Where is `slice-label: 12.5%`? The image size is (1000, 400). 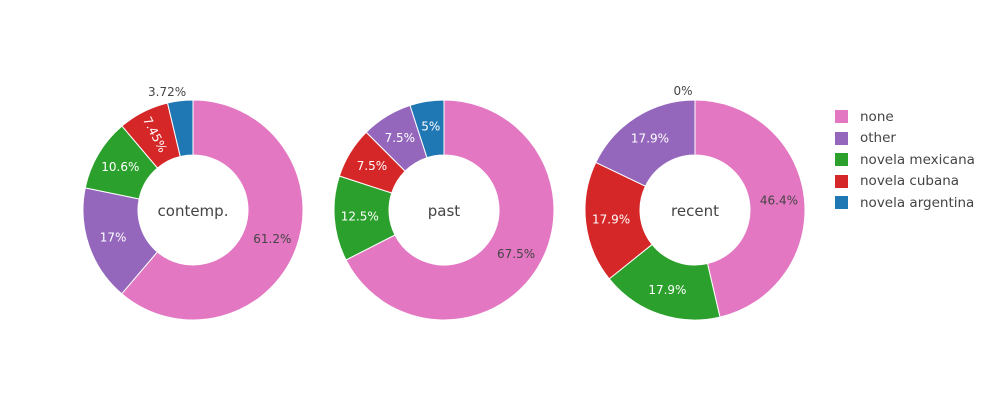 slice-label: 12.5% is located at coordinates (360, 217).